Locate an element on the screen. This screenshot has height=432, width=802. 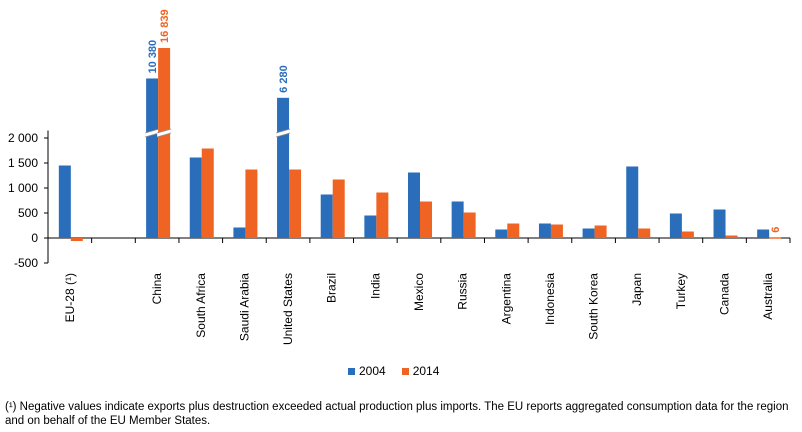
bar-2004-saudi-arabia is located at coordinates (239, 232).